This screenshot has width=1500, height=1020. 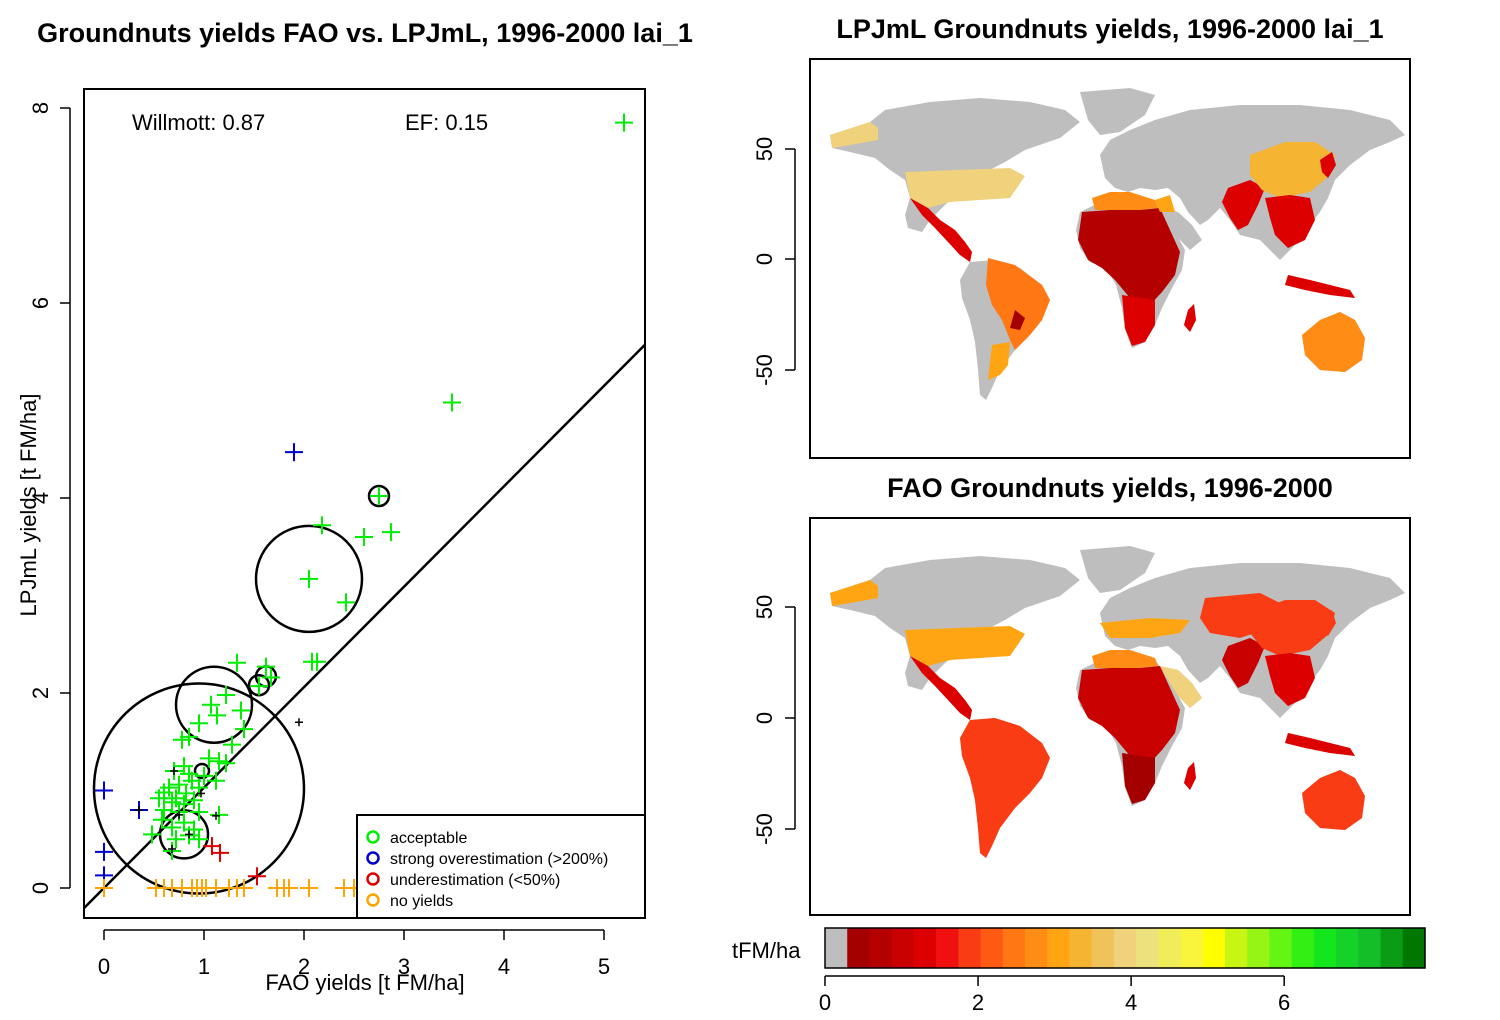 I want to click on y-axis-label: LPJmL yields [t FM/ha], so click(x=28, y=505).